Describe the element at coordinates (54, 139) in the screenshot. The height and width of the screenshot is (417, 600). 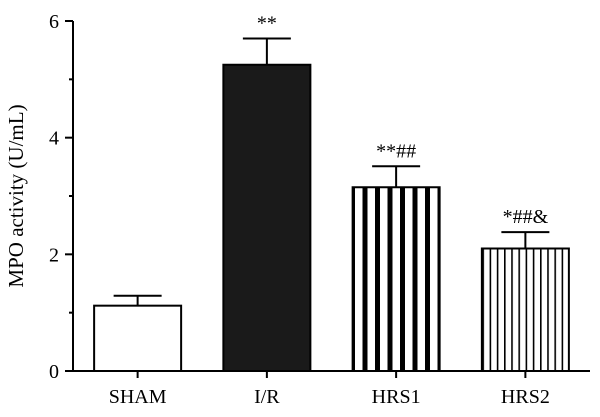
I see `y-tick-label: 4` at that location.